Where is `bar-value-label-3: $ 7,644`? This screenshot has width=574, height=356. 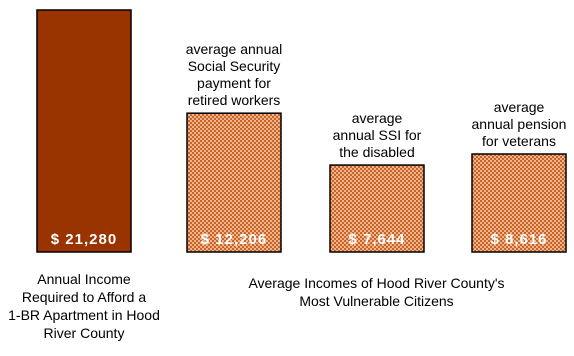
bar-value-label-3: $ 7,644 is located at coordinates (376, 239).